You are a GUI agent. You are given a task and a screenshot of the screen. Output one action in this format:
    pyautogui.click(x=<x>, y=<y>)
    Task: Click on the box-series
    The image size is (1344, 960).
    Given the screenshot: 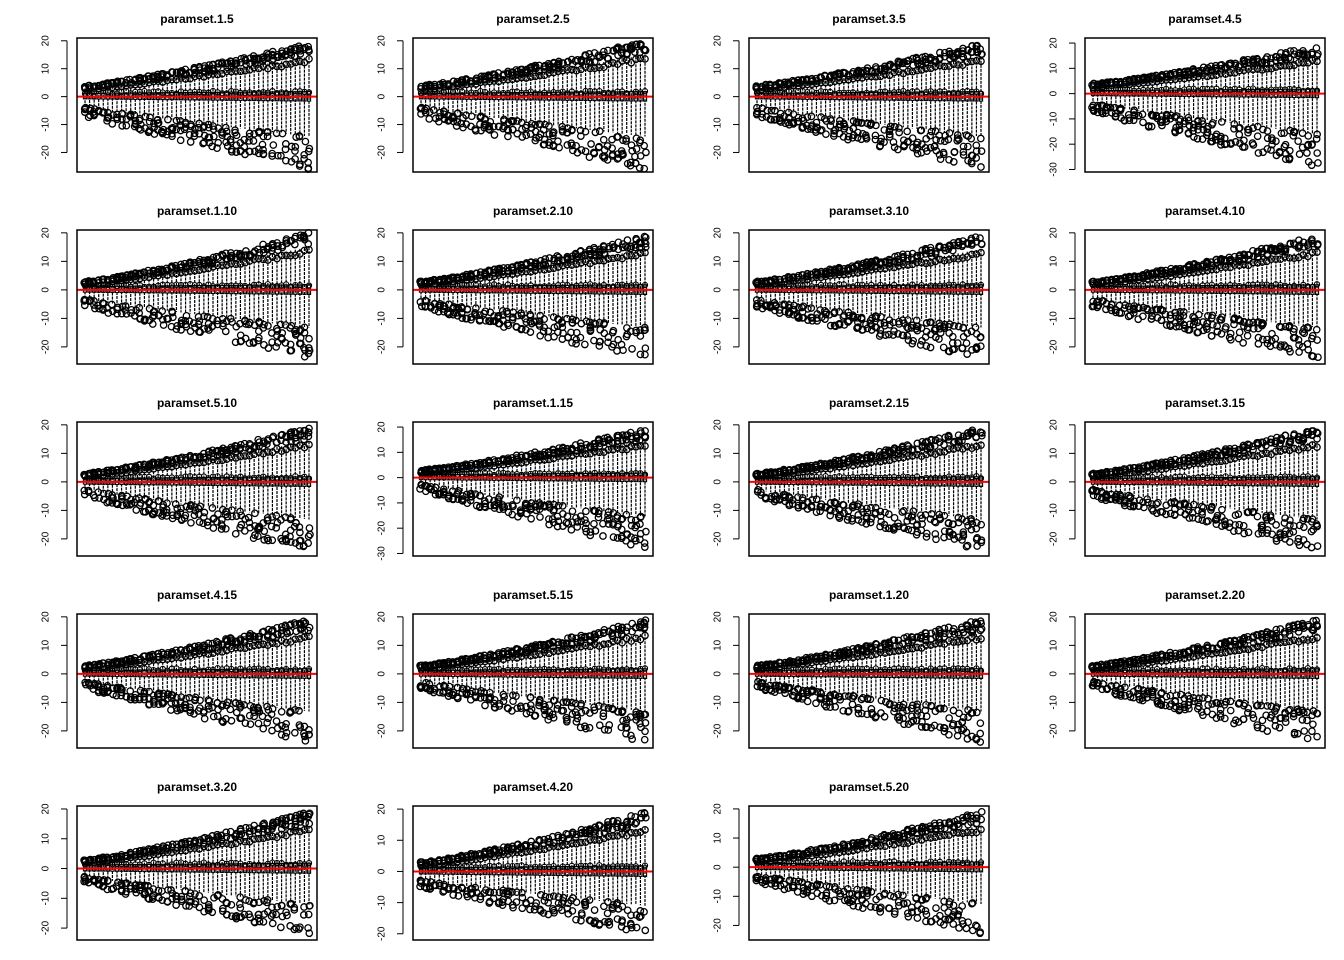 What is the action you would take?
    pyautogui.click(x=1205, y=298)
    